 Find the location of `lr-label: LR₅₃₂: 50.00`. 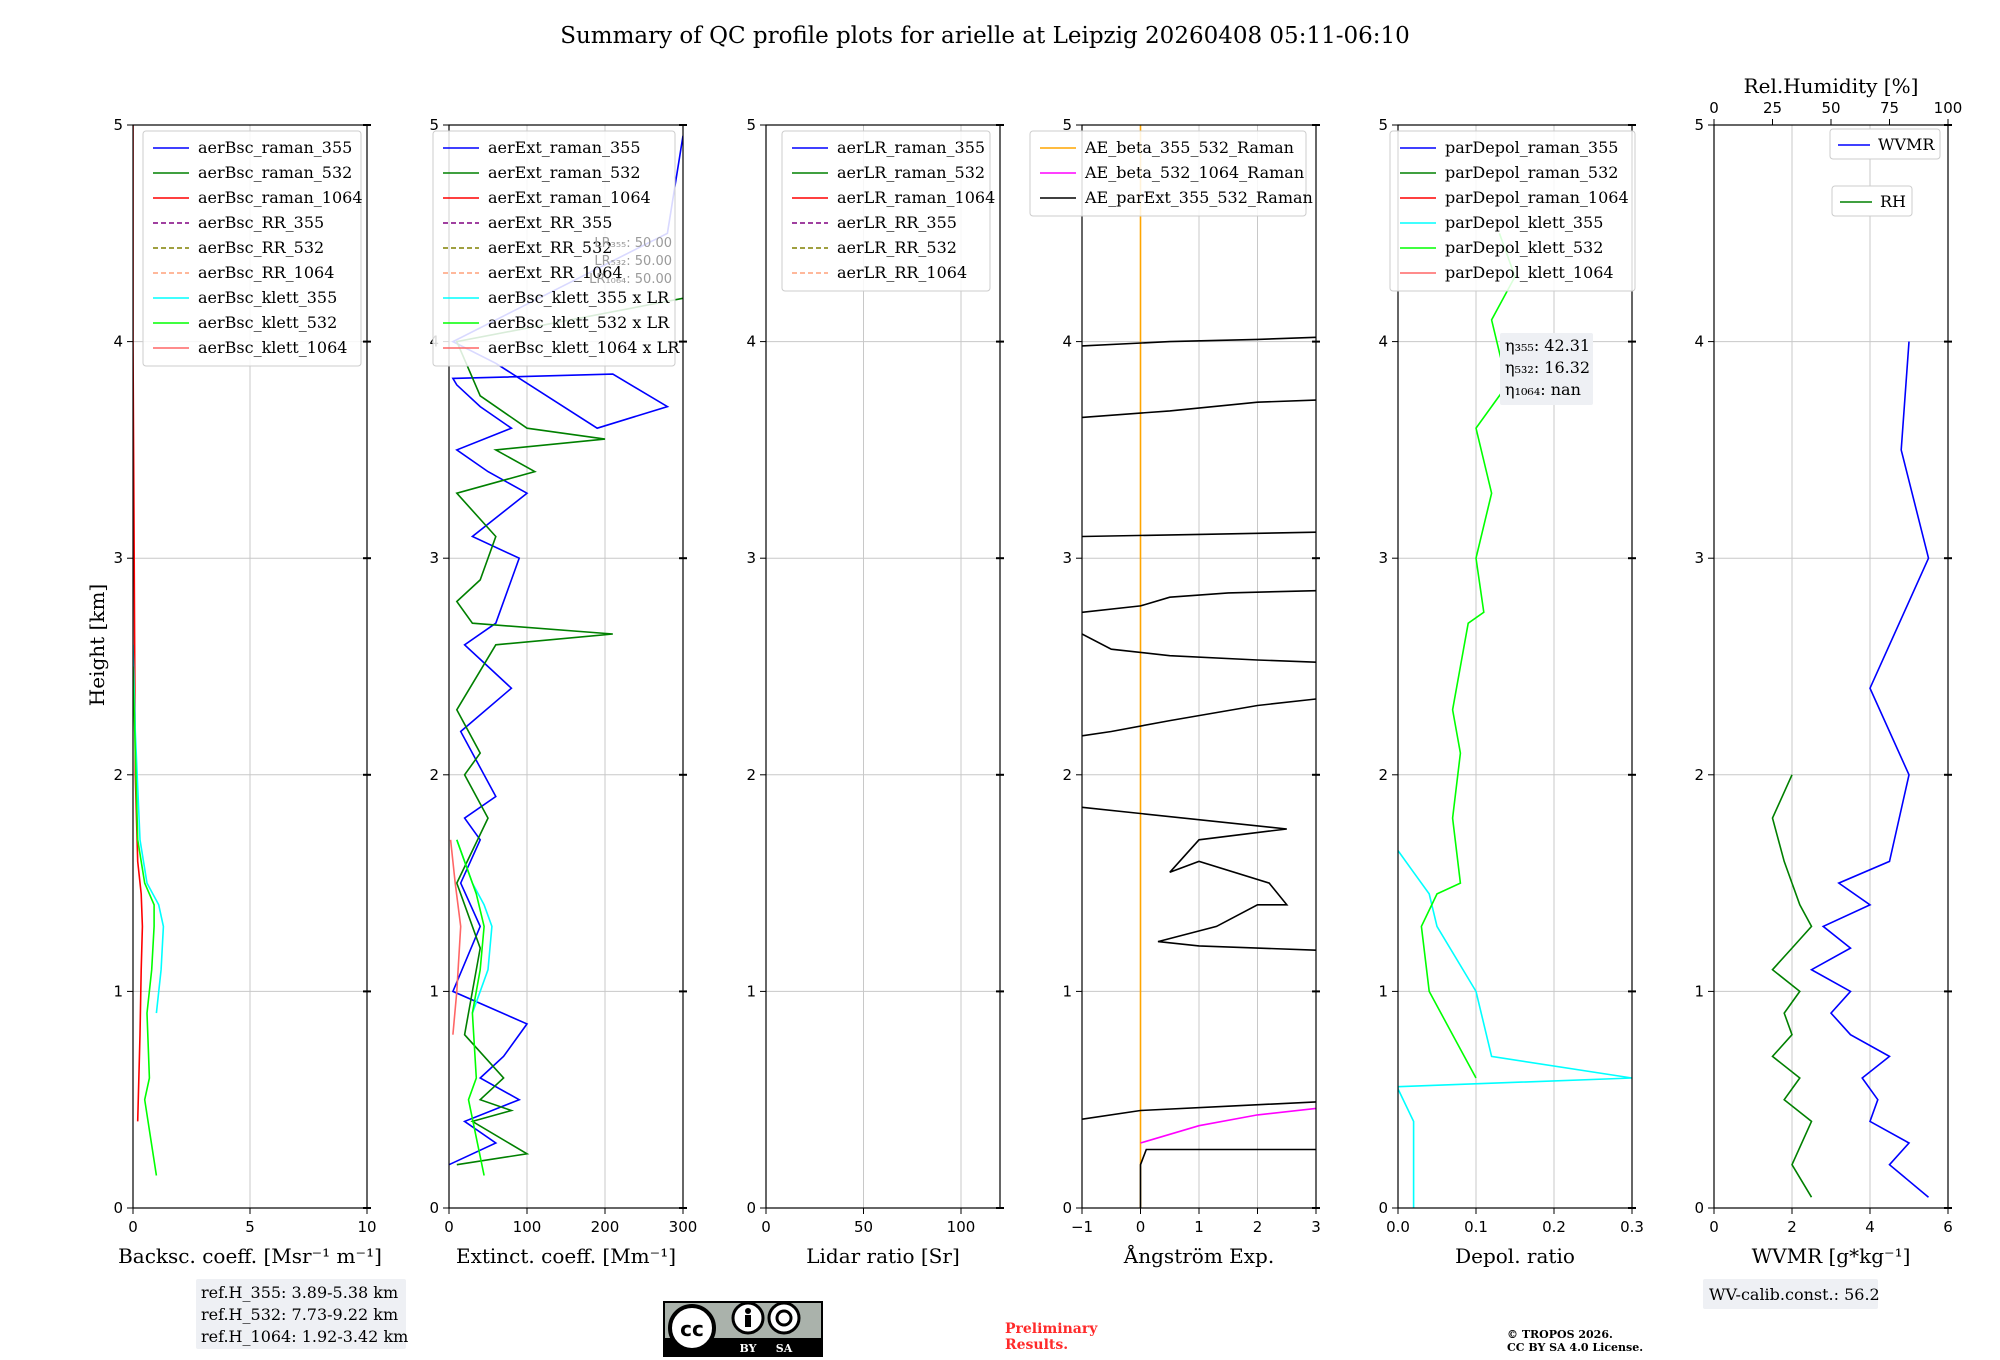

lr-label: LR₅₃₂: 50.00 is located at coordinates (633, 261).